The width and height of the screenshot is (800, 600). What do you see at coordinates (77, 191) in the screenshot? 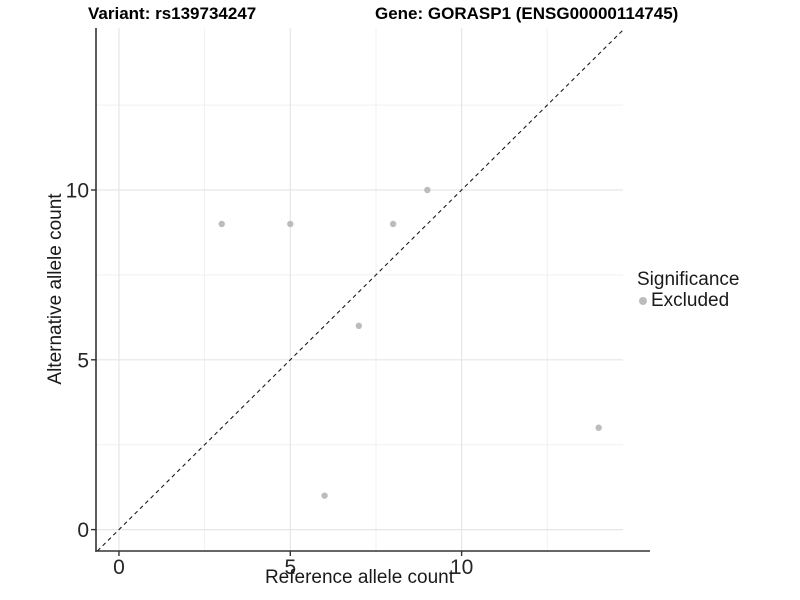
I see `y-tick-label: 10` at bounding box center [77, 191].